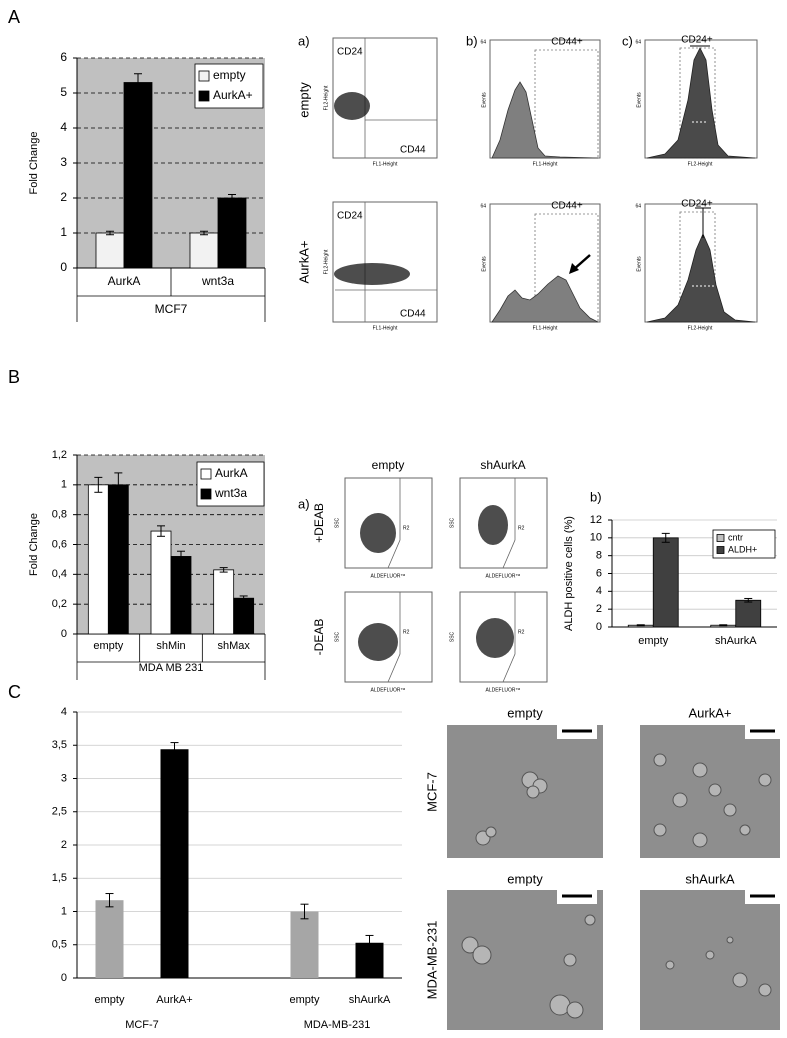 The height and width of the screenshot is (1038, 787). I want to click on group-label: MCF7, so click(171, 309).